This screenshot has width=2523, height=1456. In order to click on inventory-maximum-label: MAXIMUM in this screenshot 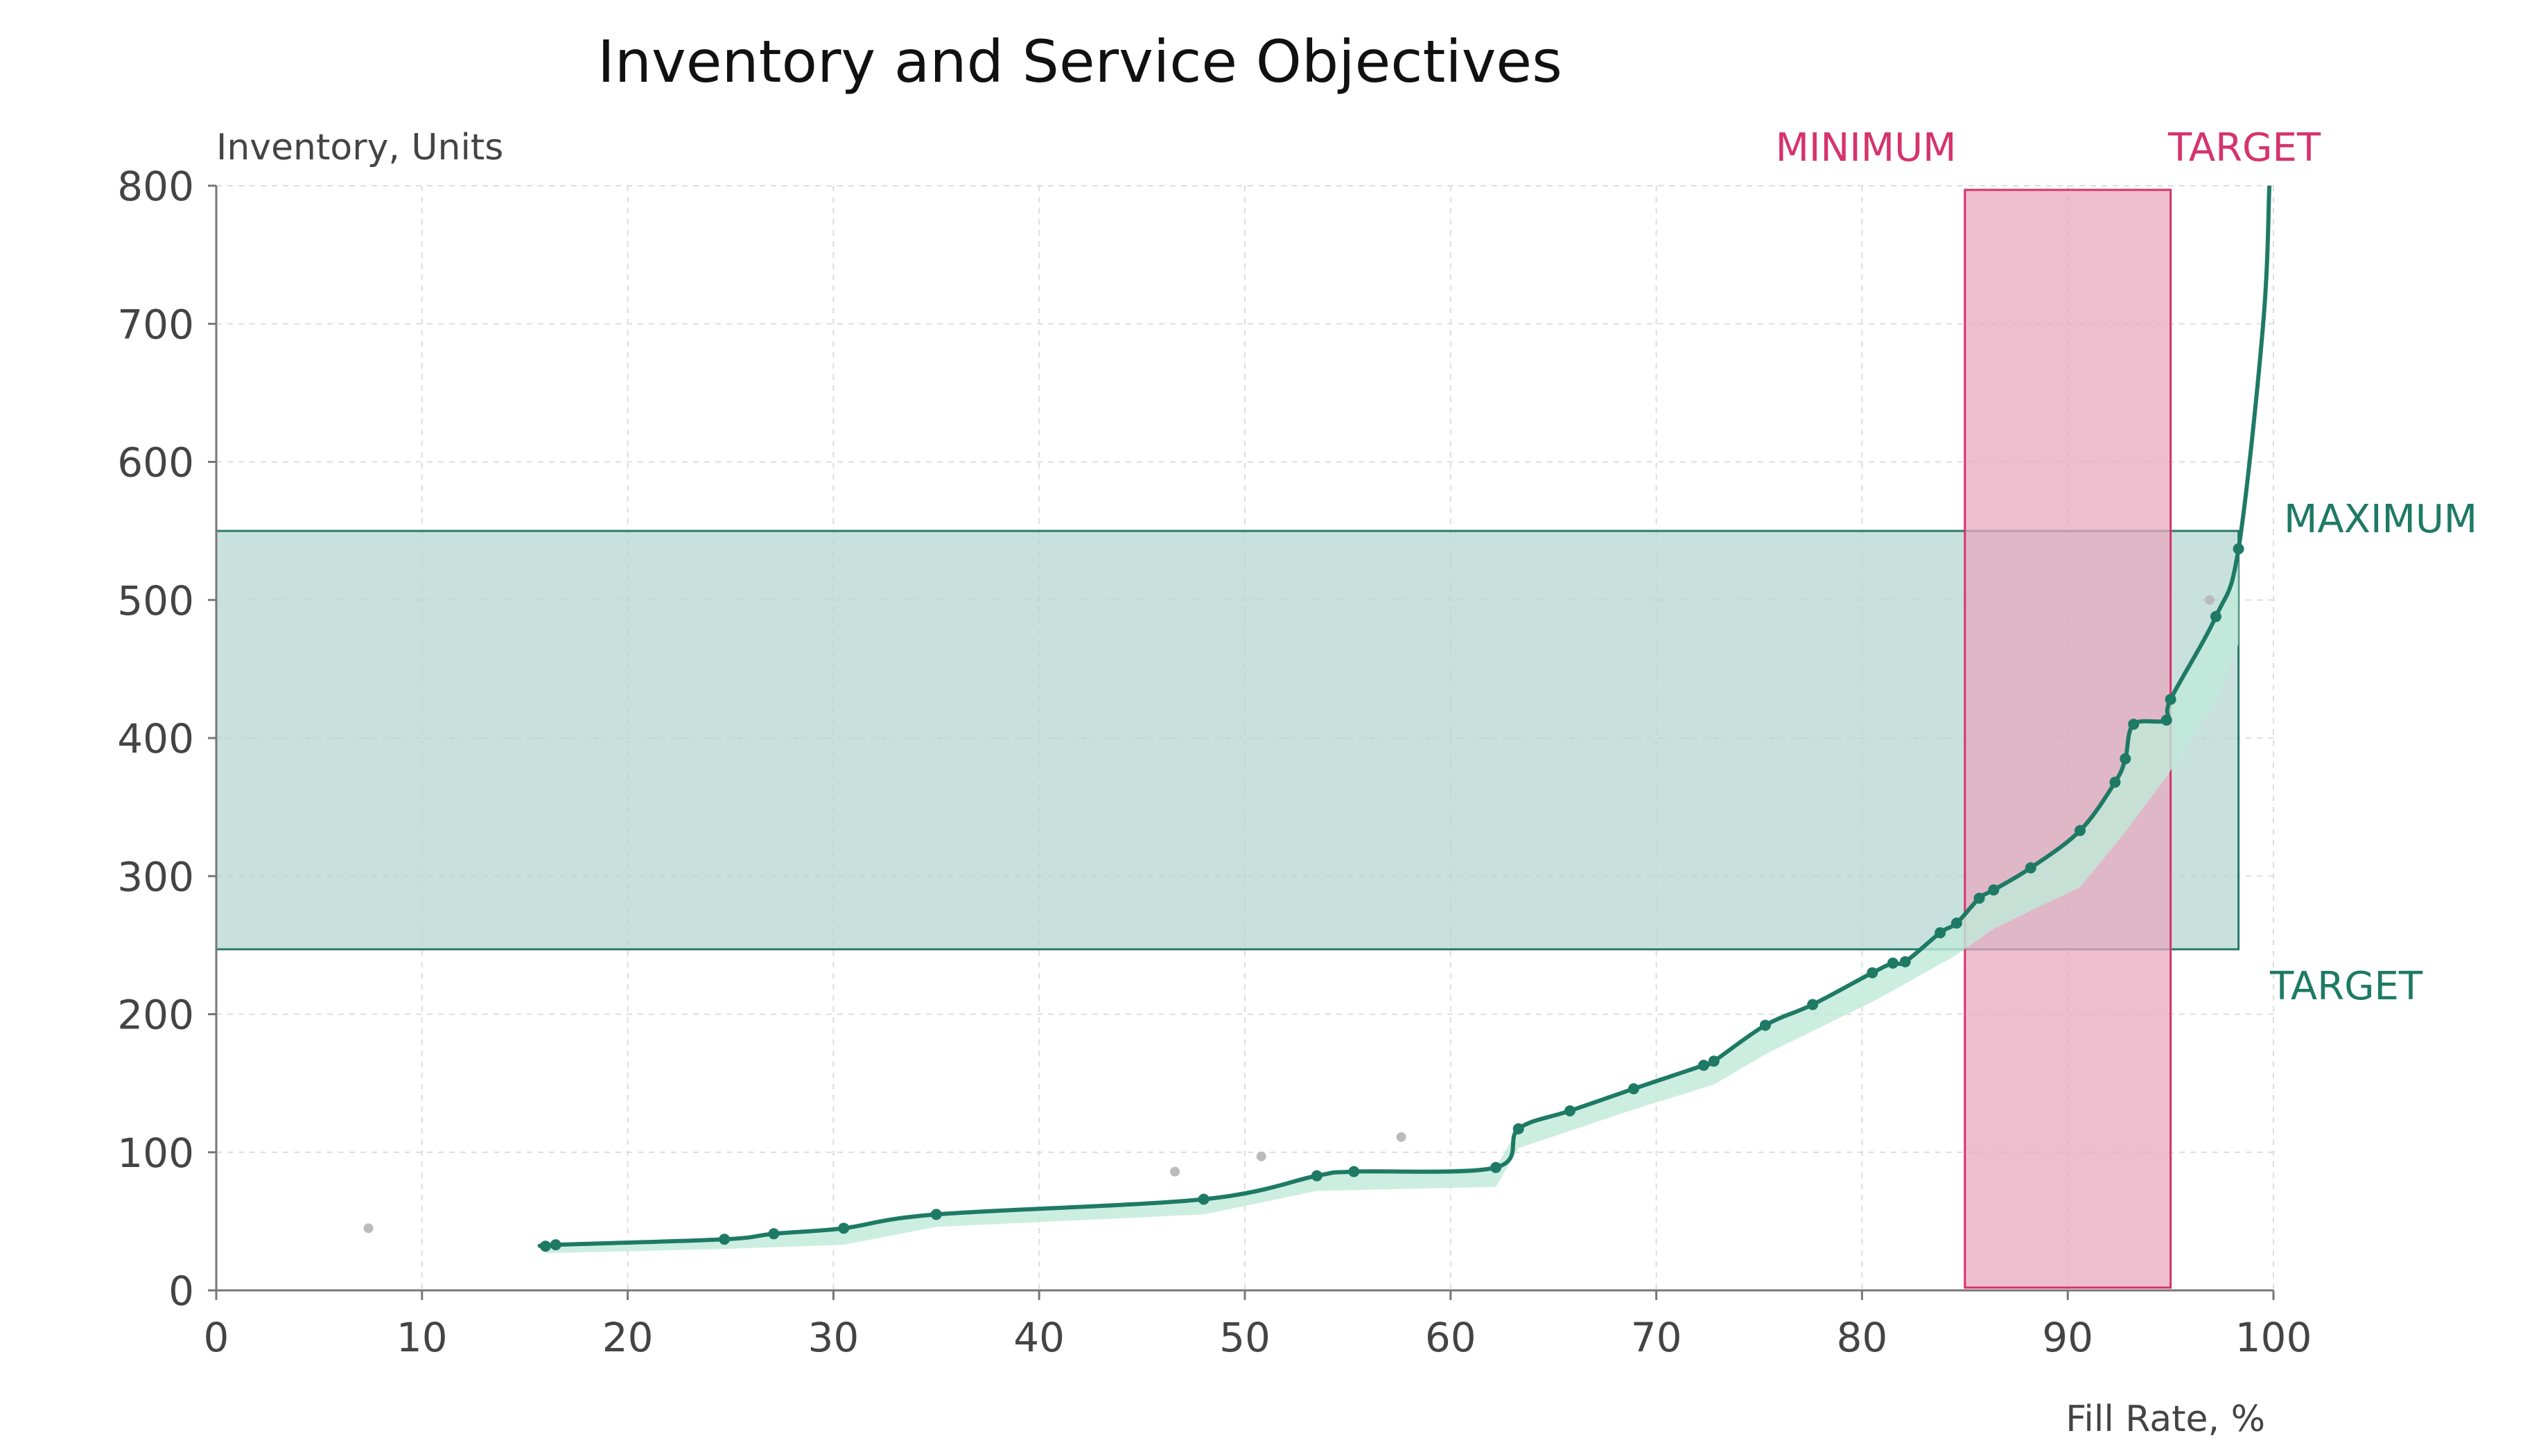, I will do `click(2380, 519)`.